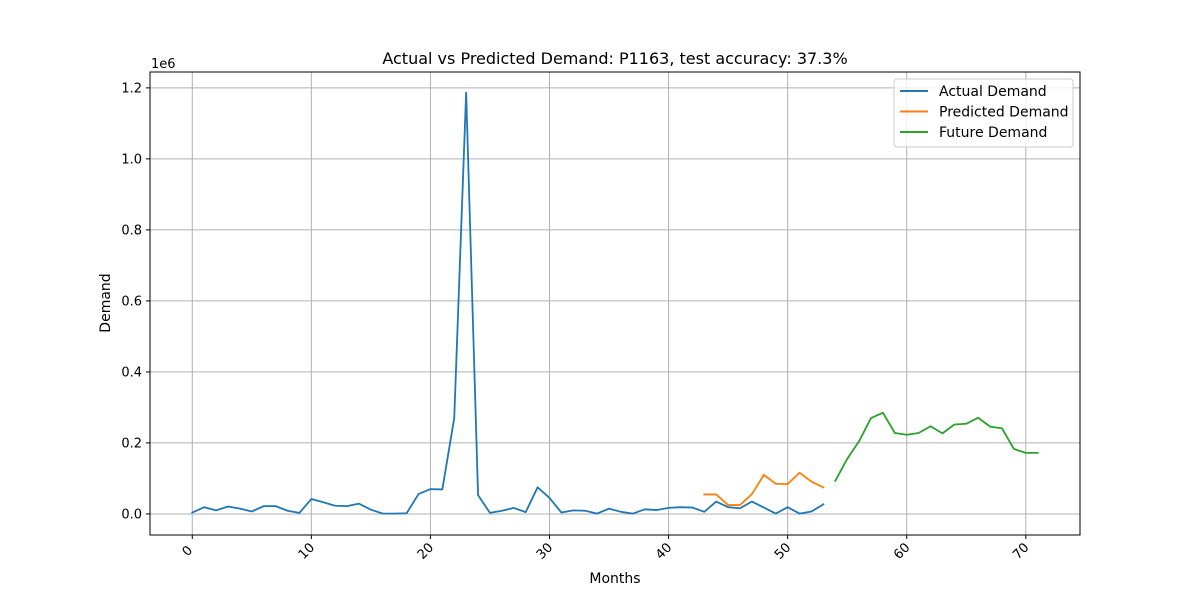  I want to click on y-tick-label: 0.0, so click(131, 514).